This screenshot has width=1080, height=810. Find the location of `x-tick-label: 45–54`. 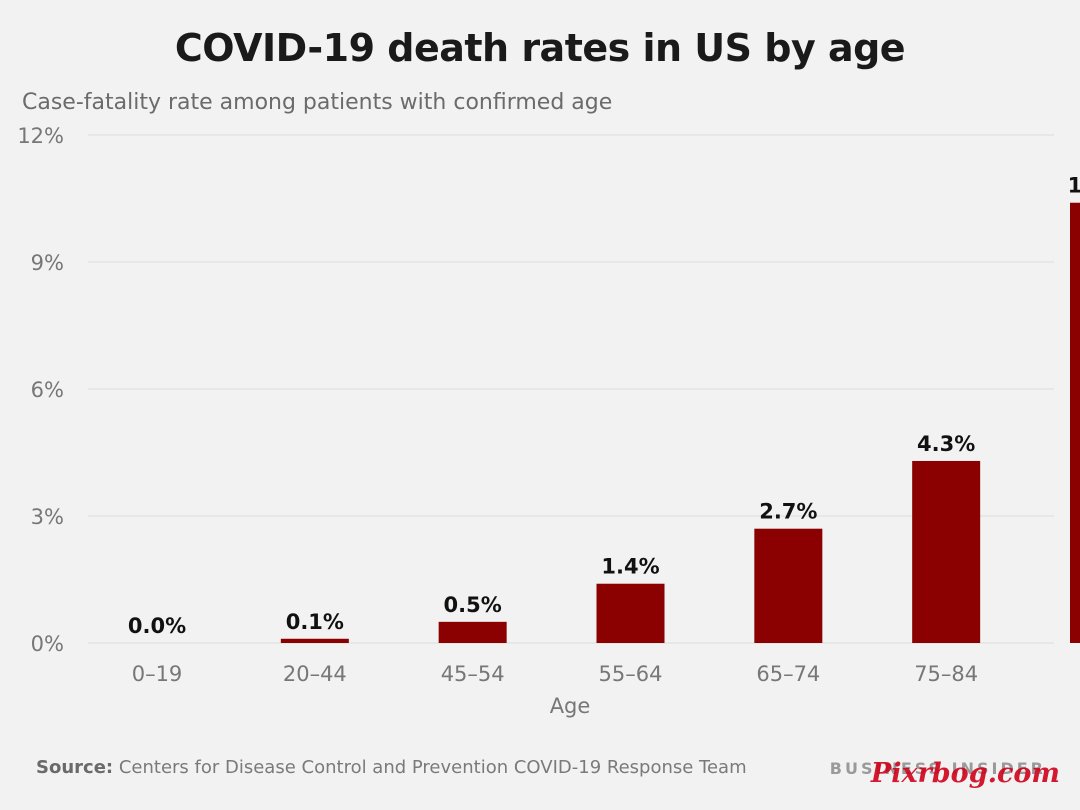

x-tick-label: 45–54 is located at coordinates (473, 674).